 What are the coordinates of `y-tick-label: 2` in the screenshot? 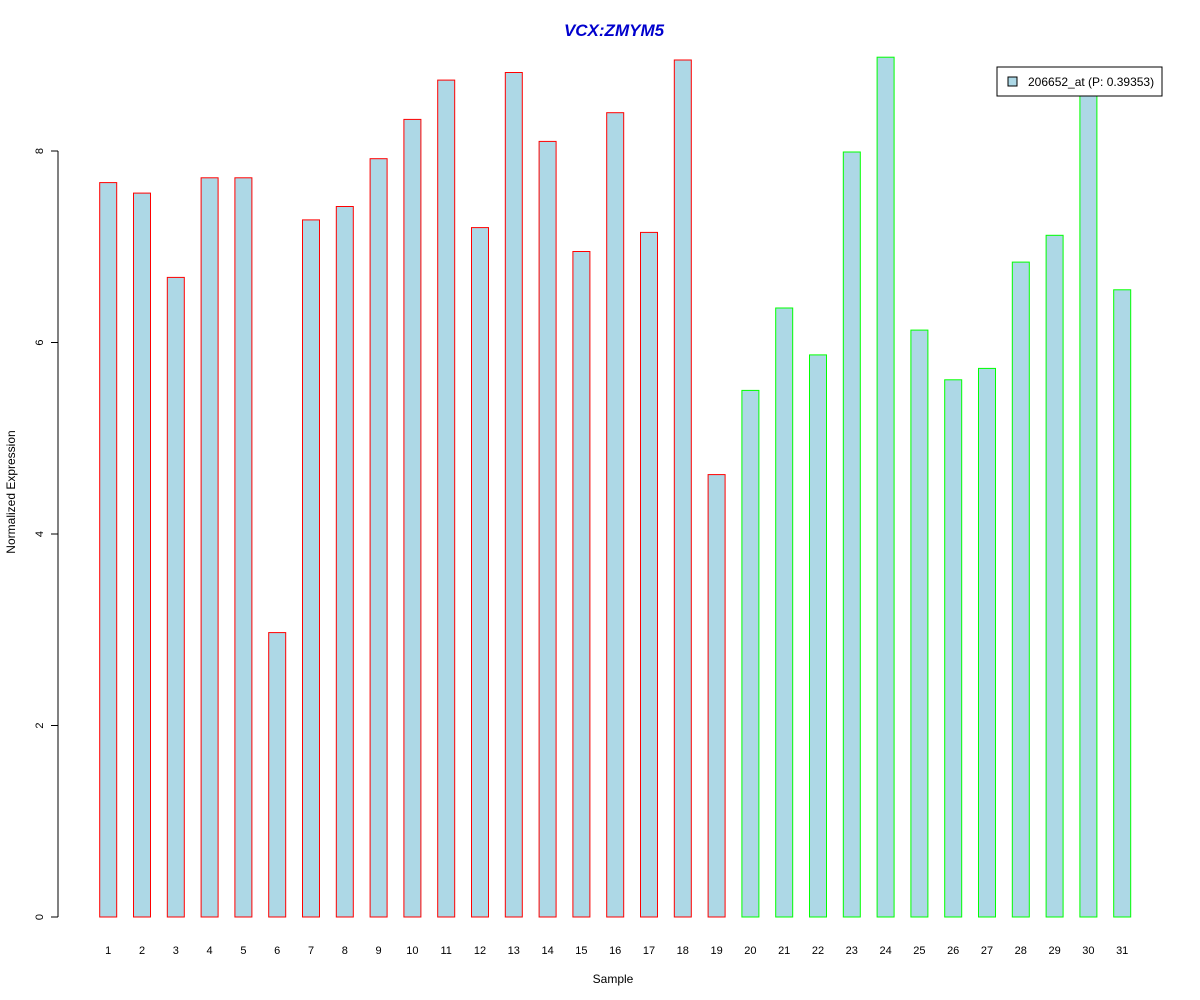 It's located at (40, 725).